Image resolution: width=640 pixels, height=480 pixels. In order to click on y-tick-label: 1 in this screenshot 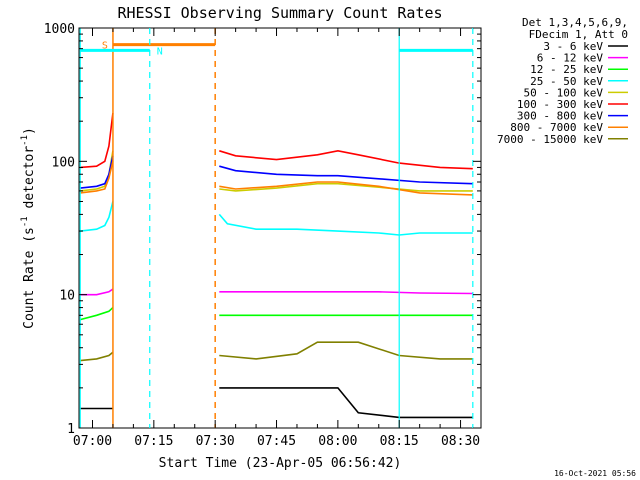, I will do `click(71, 429)`.